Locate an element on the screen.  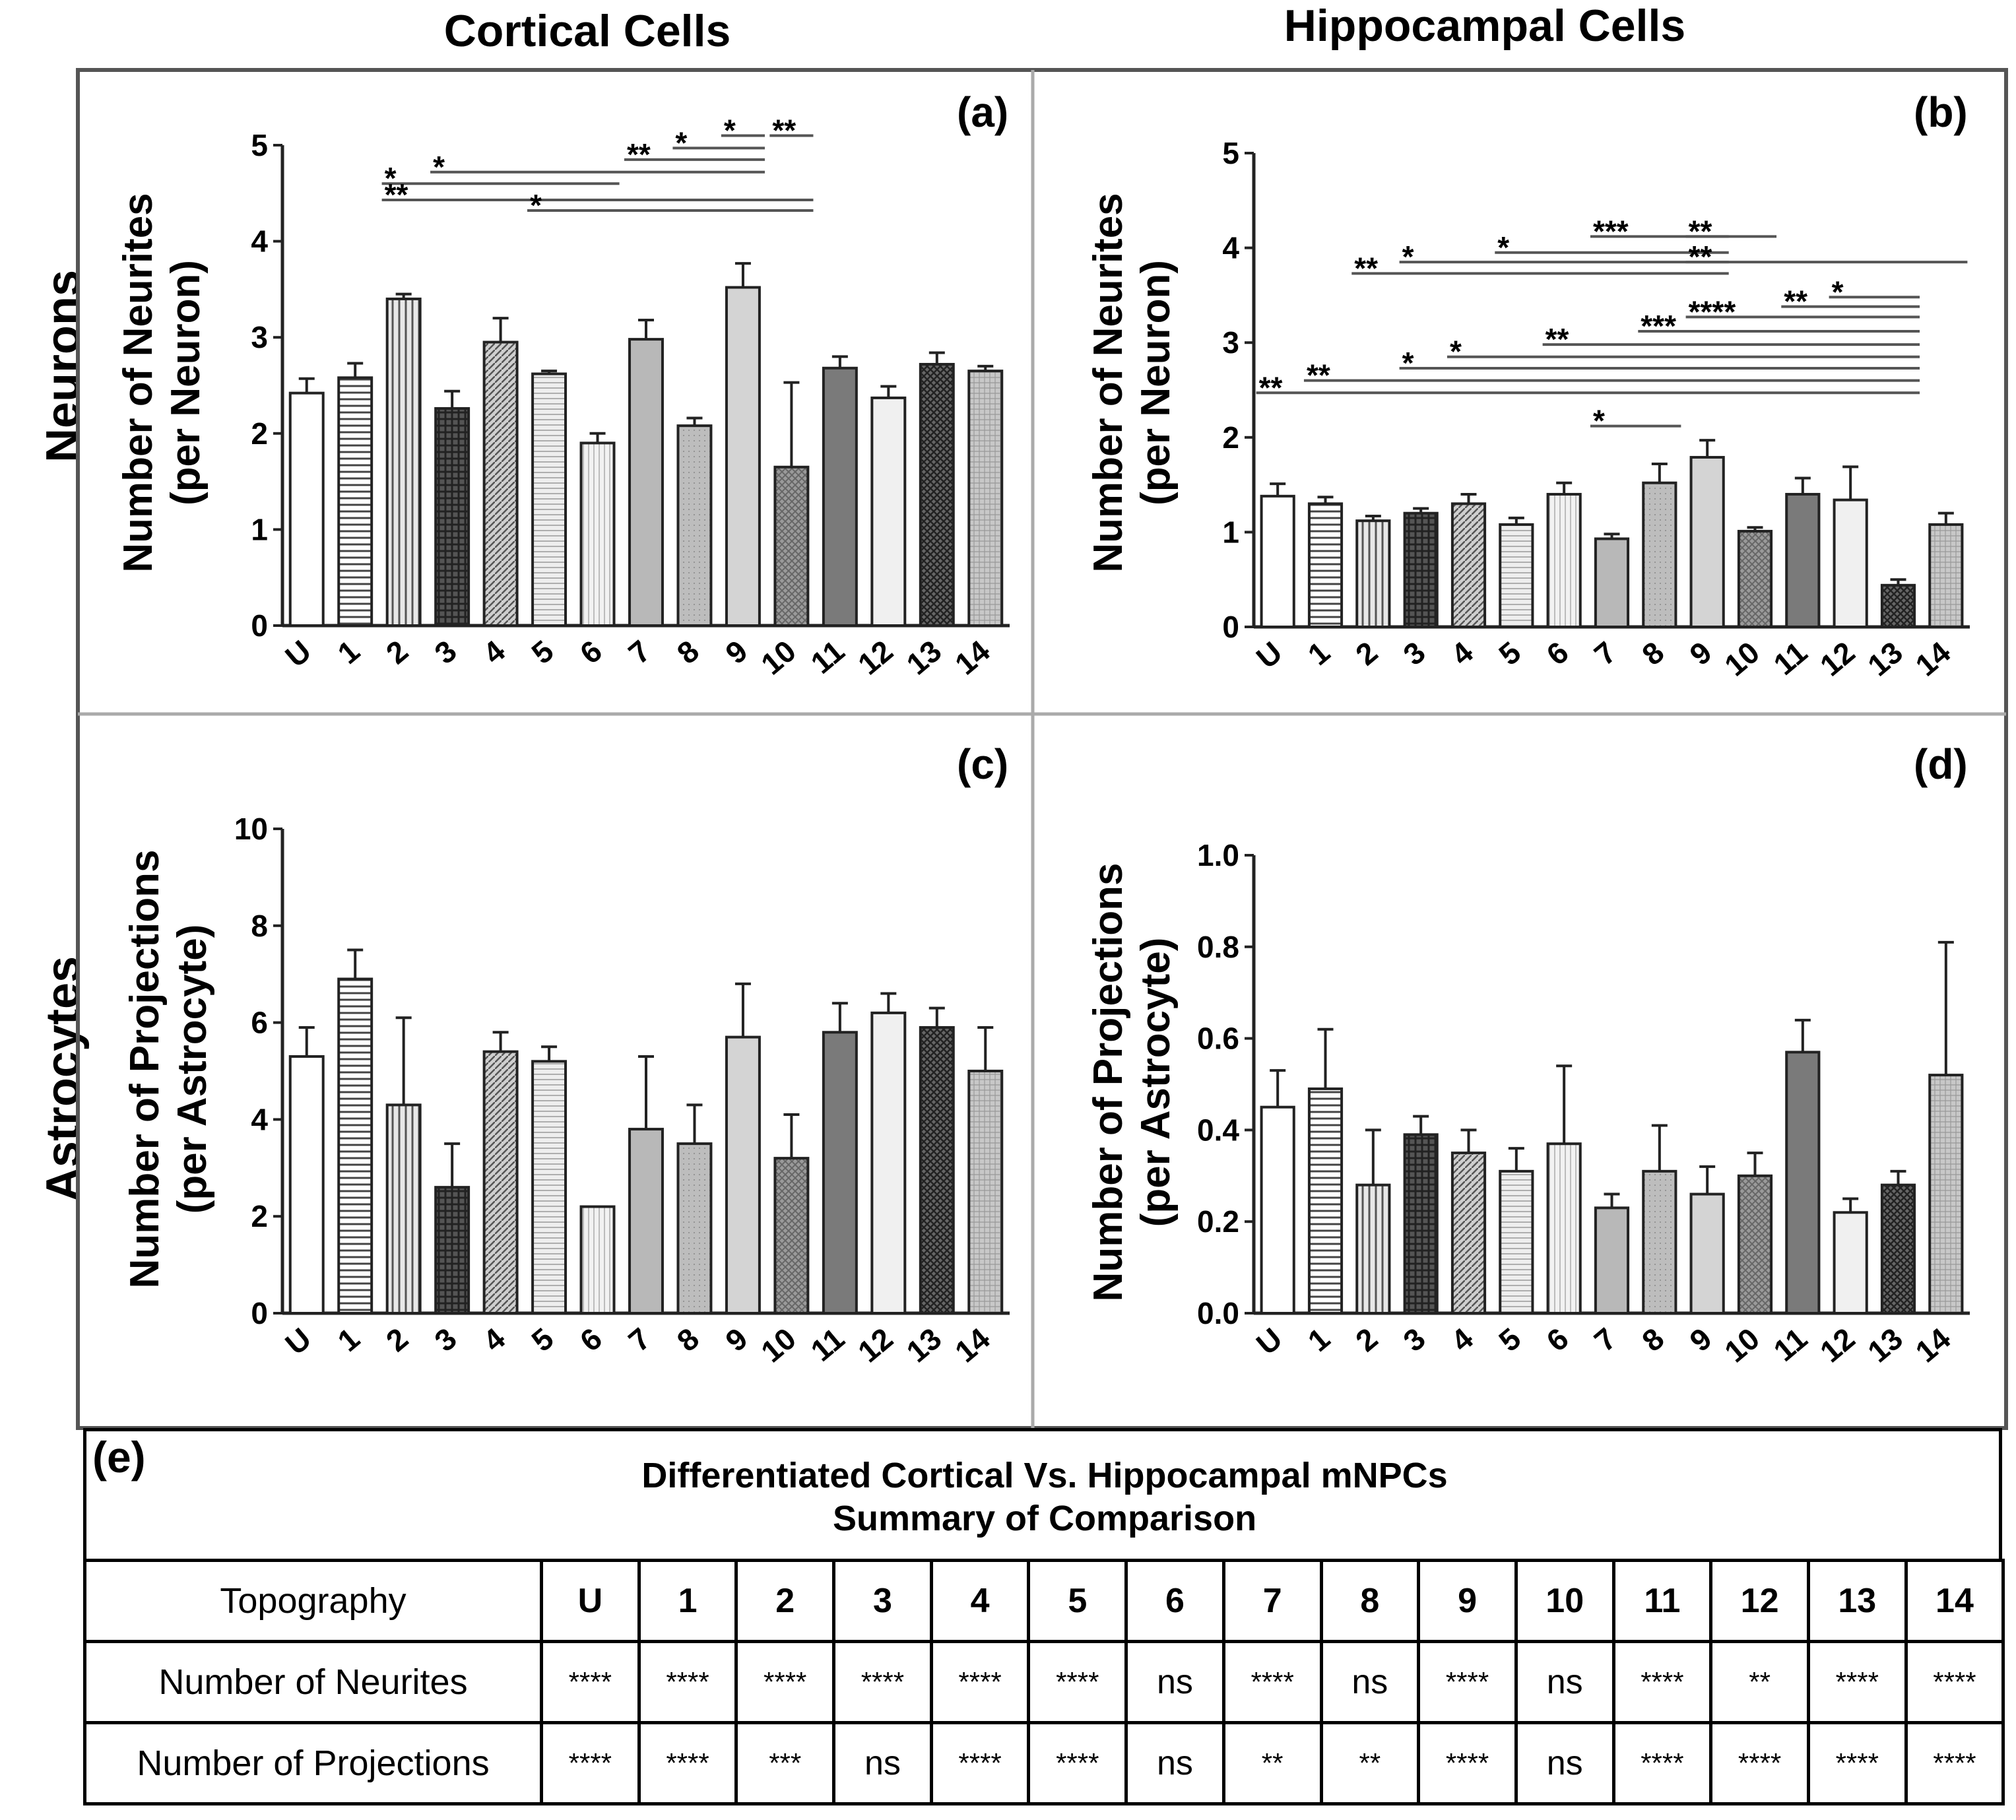
significance-label: *** is located at coordinates (1611, 231).